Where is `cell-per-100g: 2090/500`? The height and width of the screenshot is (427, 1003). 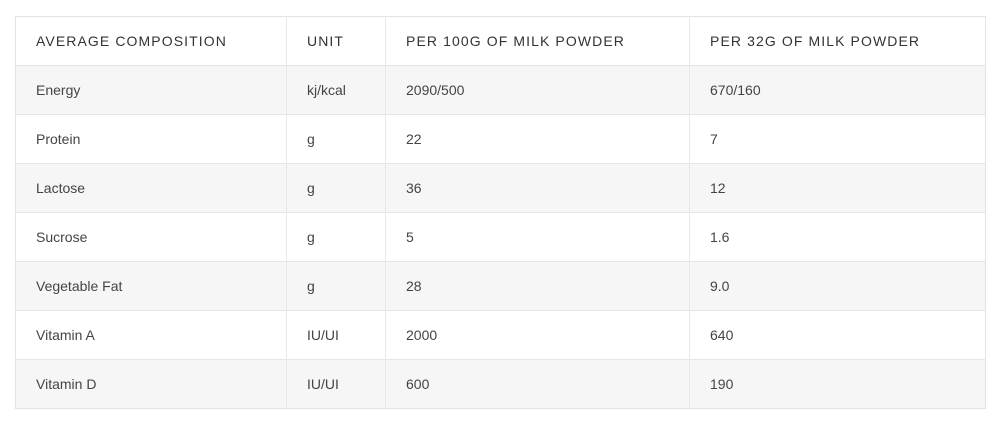 cell-per-100g: 2090/500 is located at coordinates (537, 90).